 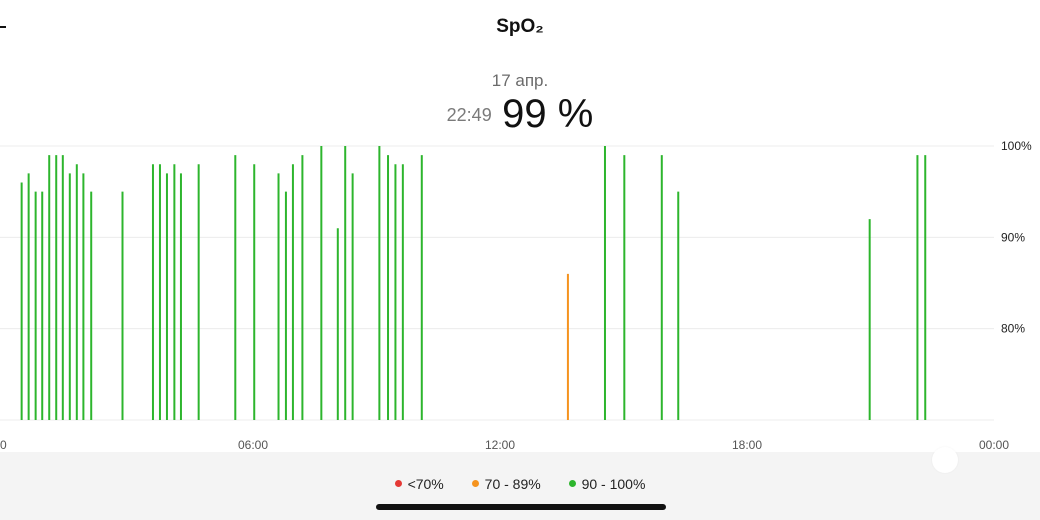 What do you see at coordinates (747, 445) in the screenshot?
I see `x-tick-label: 18:00` at bounding box center [747, 445].